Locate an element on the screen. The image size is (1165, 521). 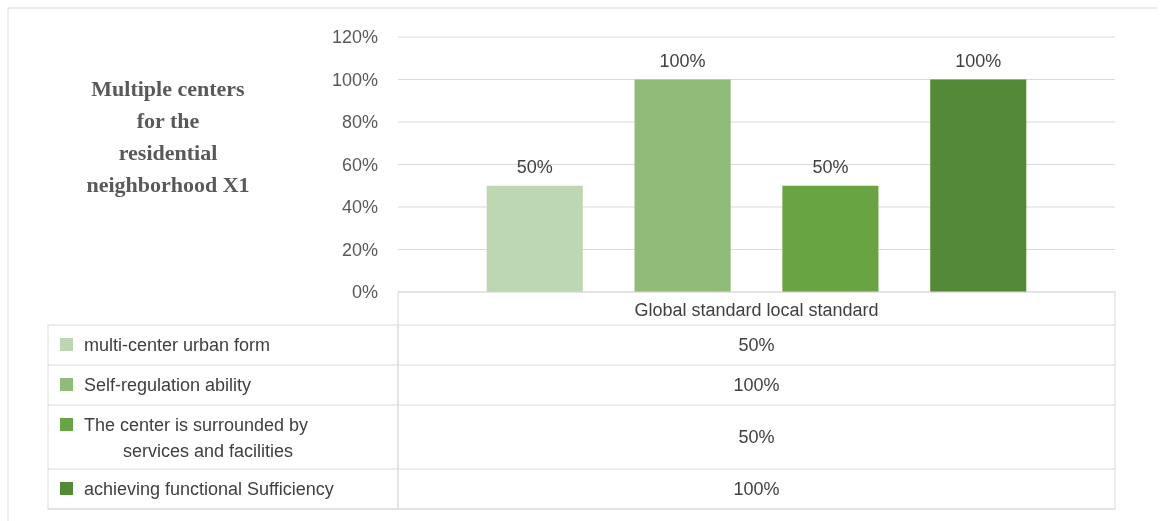
y-tick-label: 120% is located at coordinates (354, 37).